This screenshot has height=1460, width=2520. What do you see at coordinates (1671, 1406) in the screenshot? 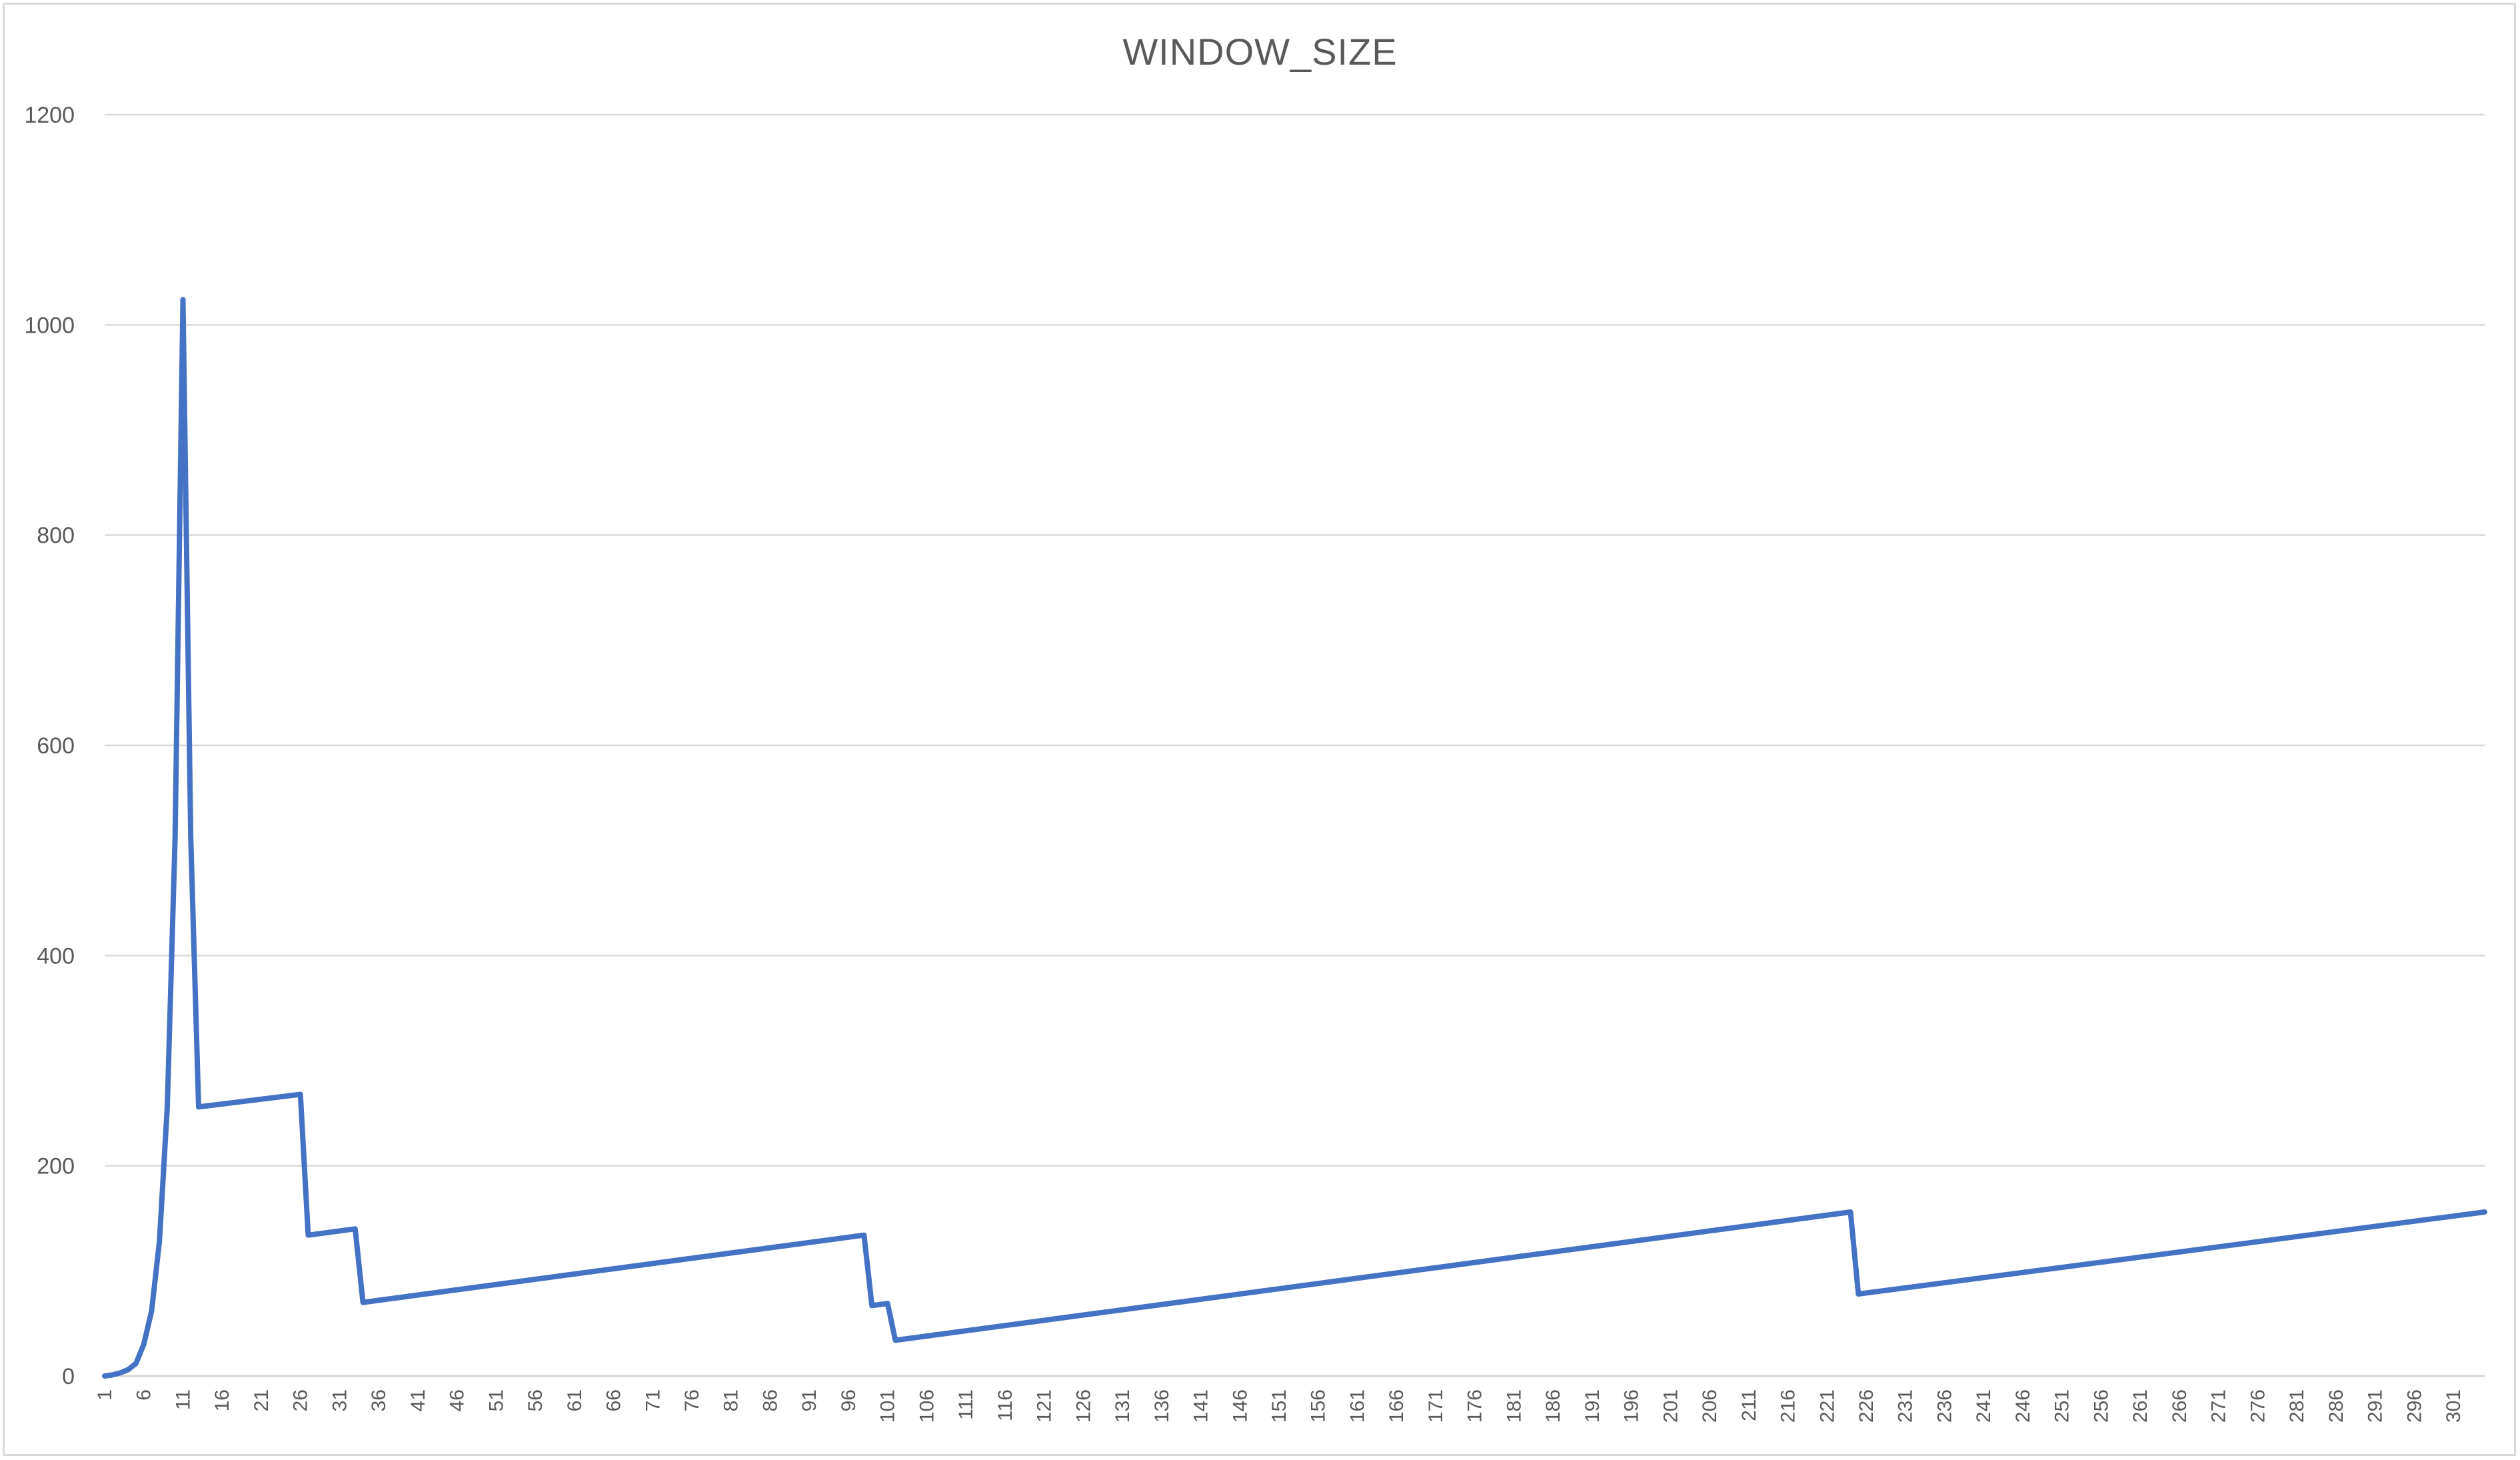
I see `x-tick-label: 201` at bounding box center [1671, 1406].